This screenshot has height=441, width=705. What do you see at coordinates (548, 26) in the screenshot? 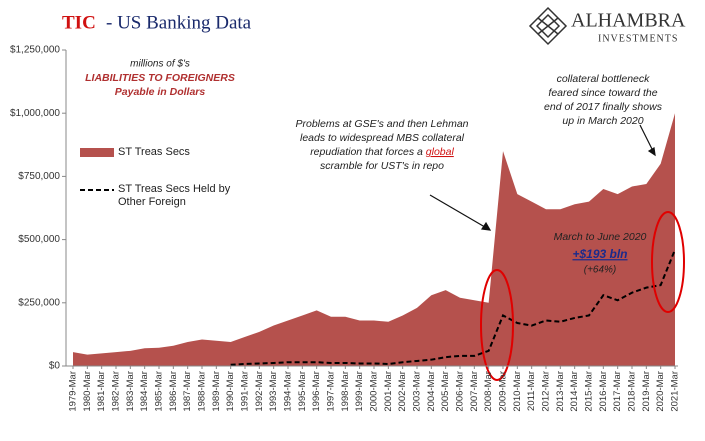
I see `logo-icon` at bounding box center [548, 26].